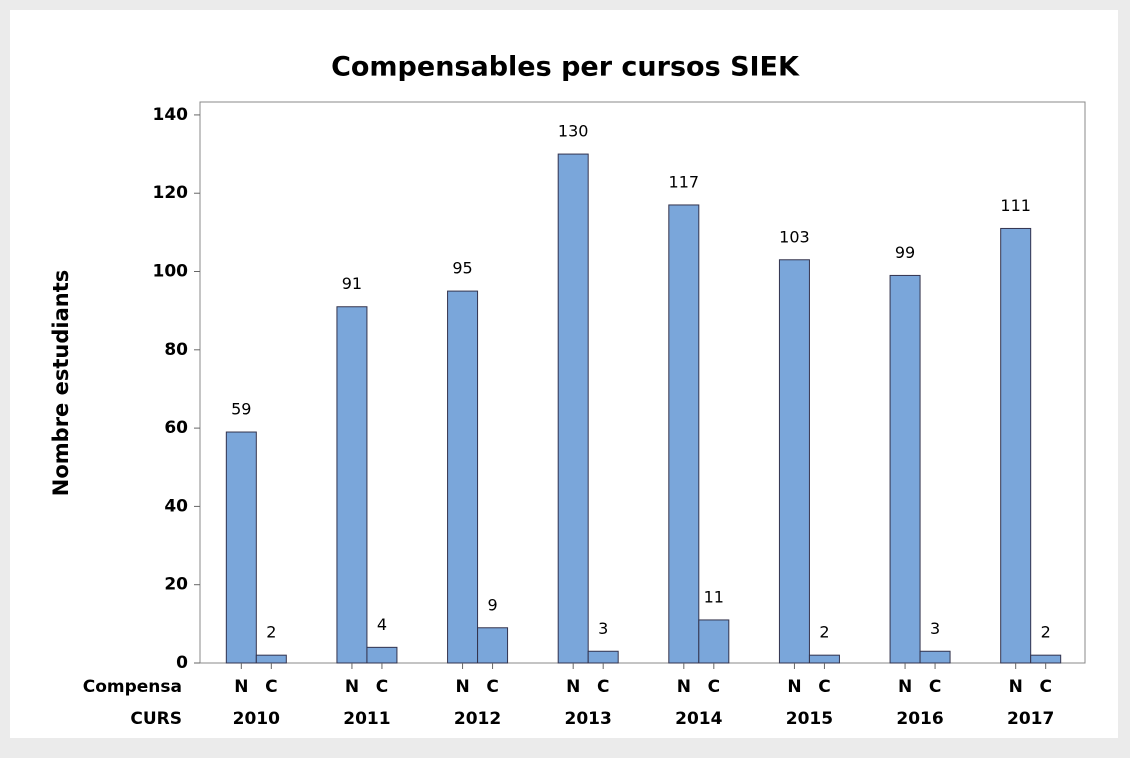  What do you see at coordinates (714, 596) in the screenshot?
I see `value-label: 11` at bounding box center [714, 596].